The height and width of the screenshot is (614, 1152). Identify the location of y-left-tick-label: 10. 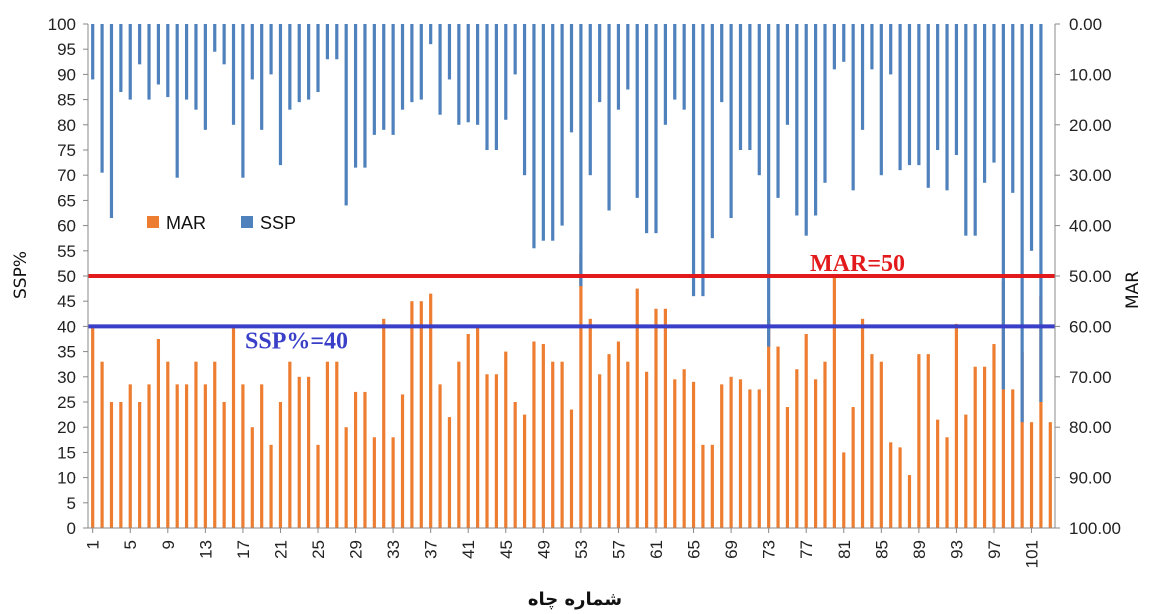
(66, 478).